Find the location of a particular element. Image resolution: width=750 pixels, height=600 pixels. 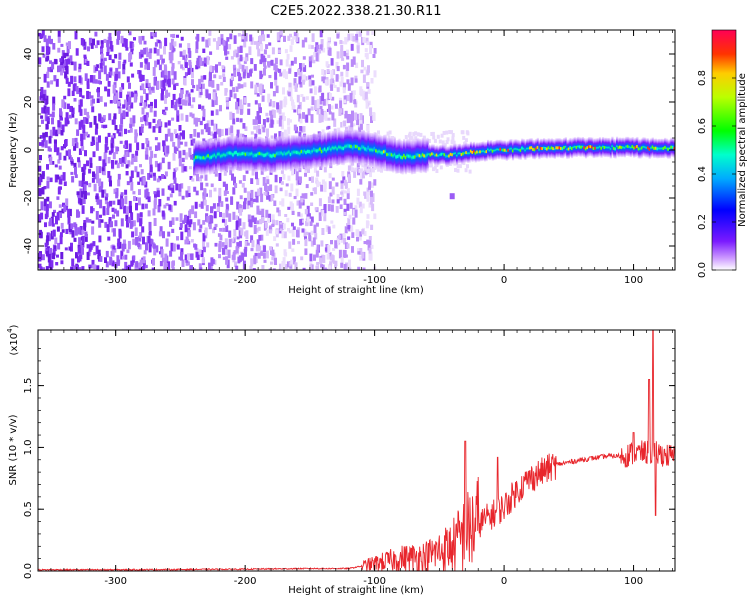

x-tick-label: -300 is located at coordinates (115, 280).